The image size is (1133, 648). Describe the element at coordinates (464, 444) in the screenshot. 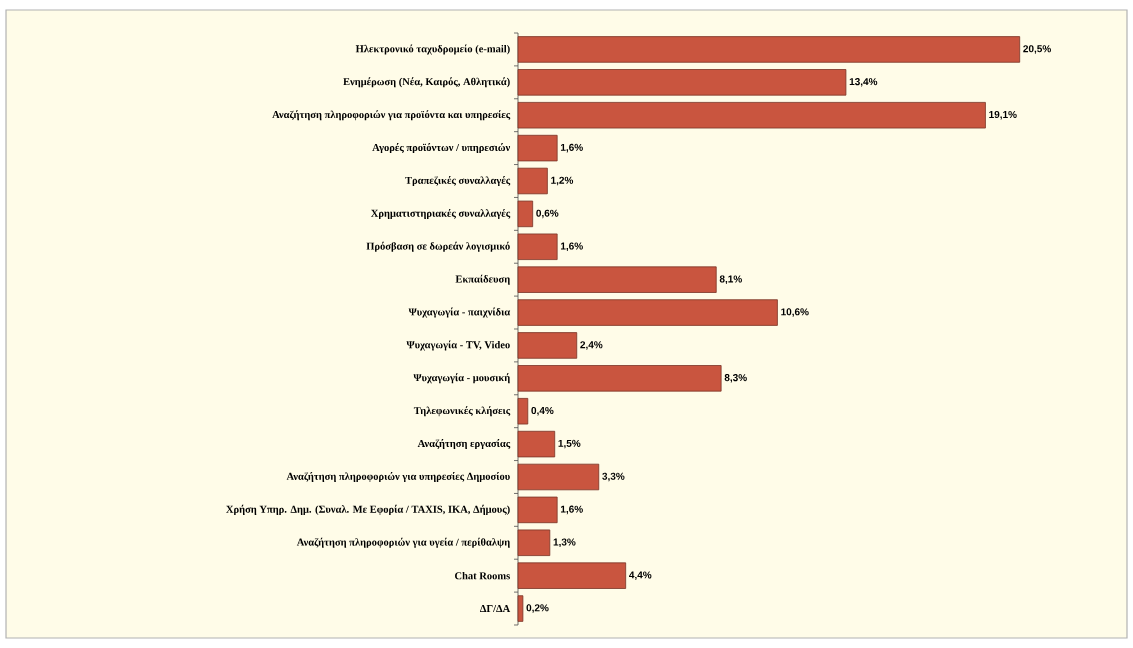

I see `y-tick-label: Αναζήτηση εργασίας` at that location.